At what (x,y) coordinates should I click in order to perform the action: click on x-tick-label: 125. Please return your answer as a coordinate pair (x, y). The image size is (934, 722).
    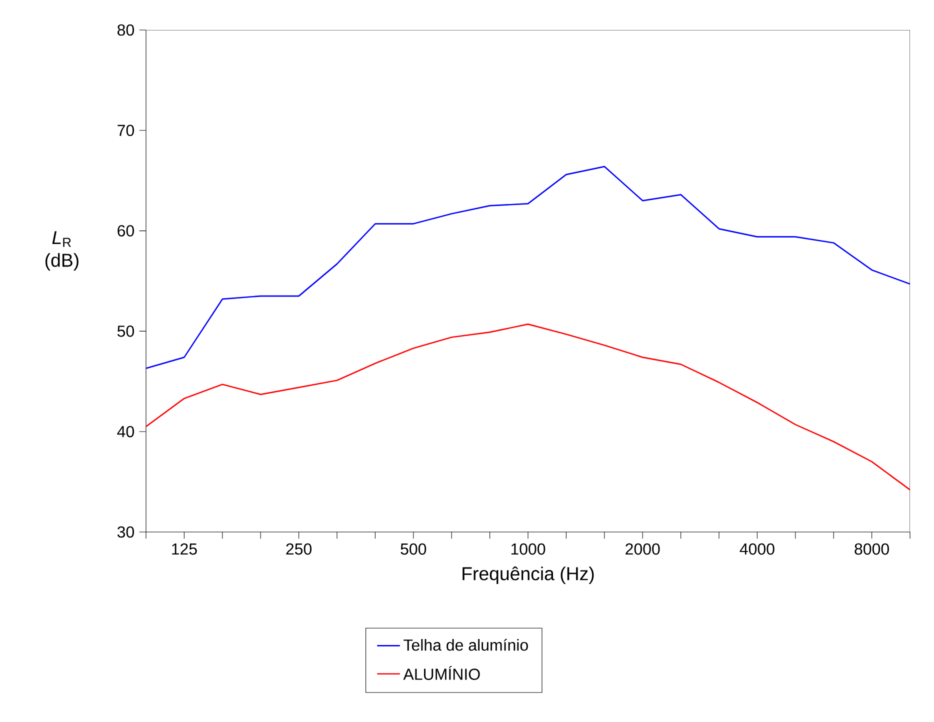
    Looking at the image, I should click on (184, 549).